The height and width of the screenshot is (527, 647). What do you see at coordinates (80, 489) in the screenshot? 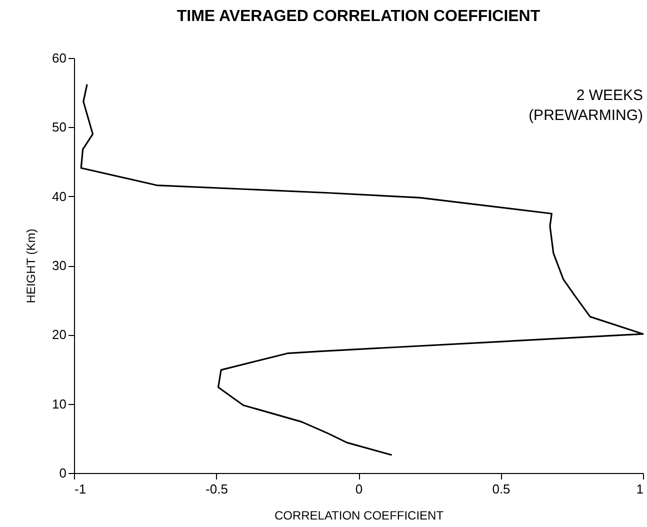
I see `x-tick-label: -1` at bounding box center [80, 489].